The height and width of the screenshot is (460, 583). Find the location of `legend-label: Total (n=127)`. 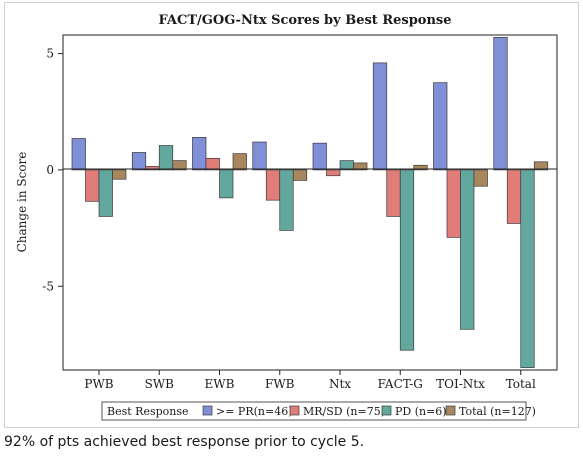

legend-label: Total (n=127) is located at coordinates (497, 411).